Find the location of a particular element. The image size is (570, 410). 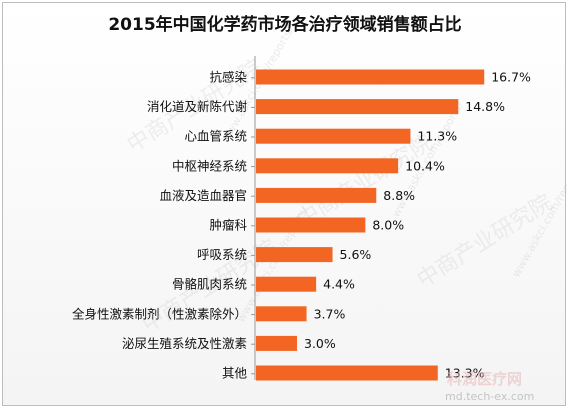

category-label: 血液及造血器官 is located at coordinates (203, 195).